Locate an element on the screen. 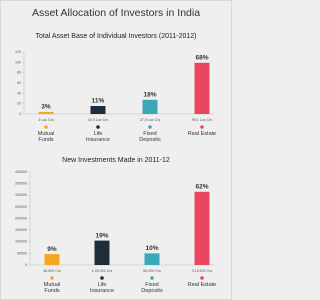  value-label: 4 Lac Crs is located at coordinates (46, 120).